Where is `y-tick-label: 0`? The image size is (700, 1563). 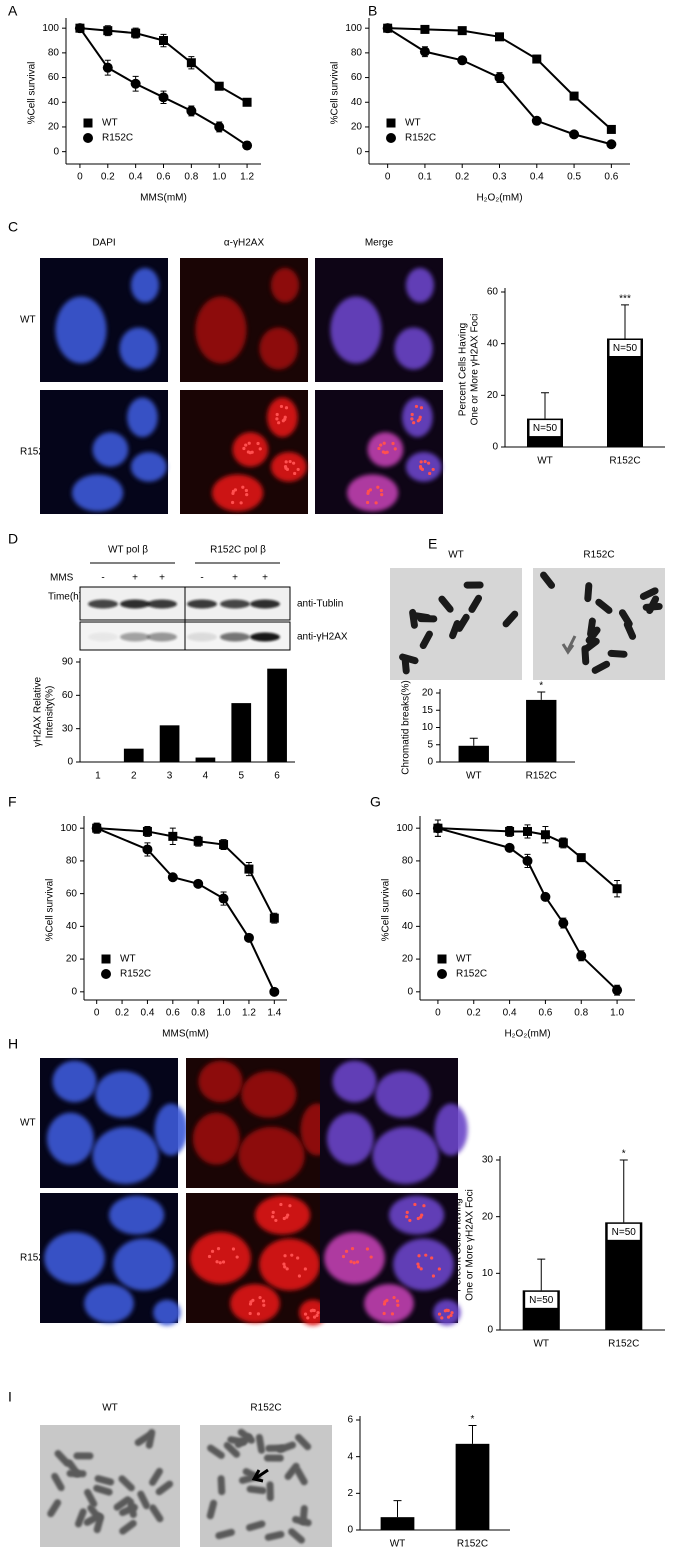 y-tick-label: 0 is located at coordinates (490, 1330).